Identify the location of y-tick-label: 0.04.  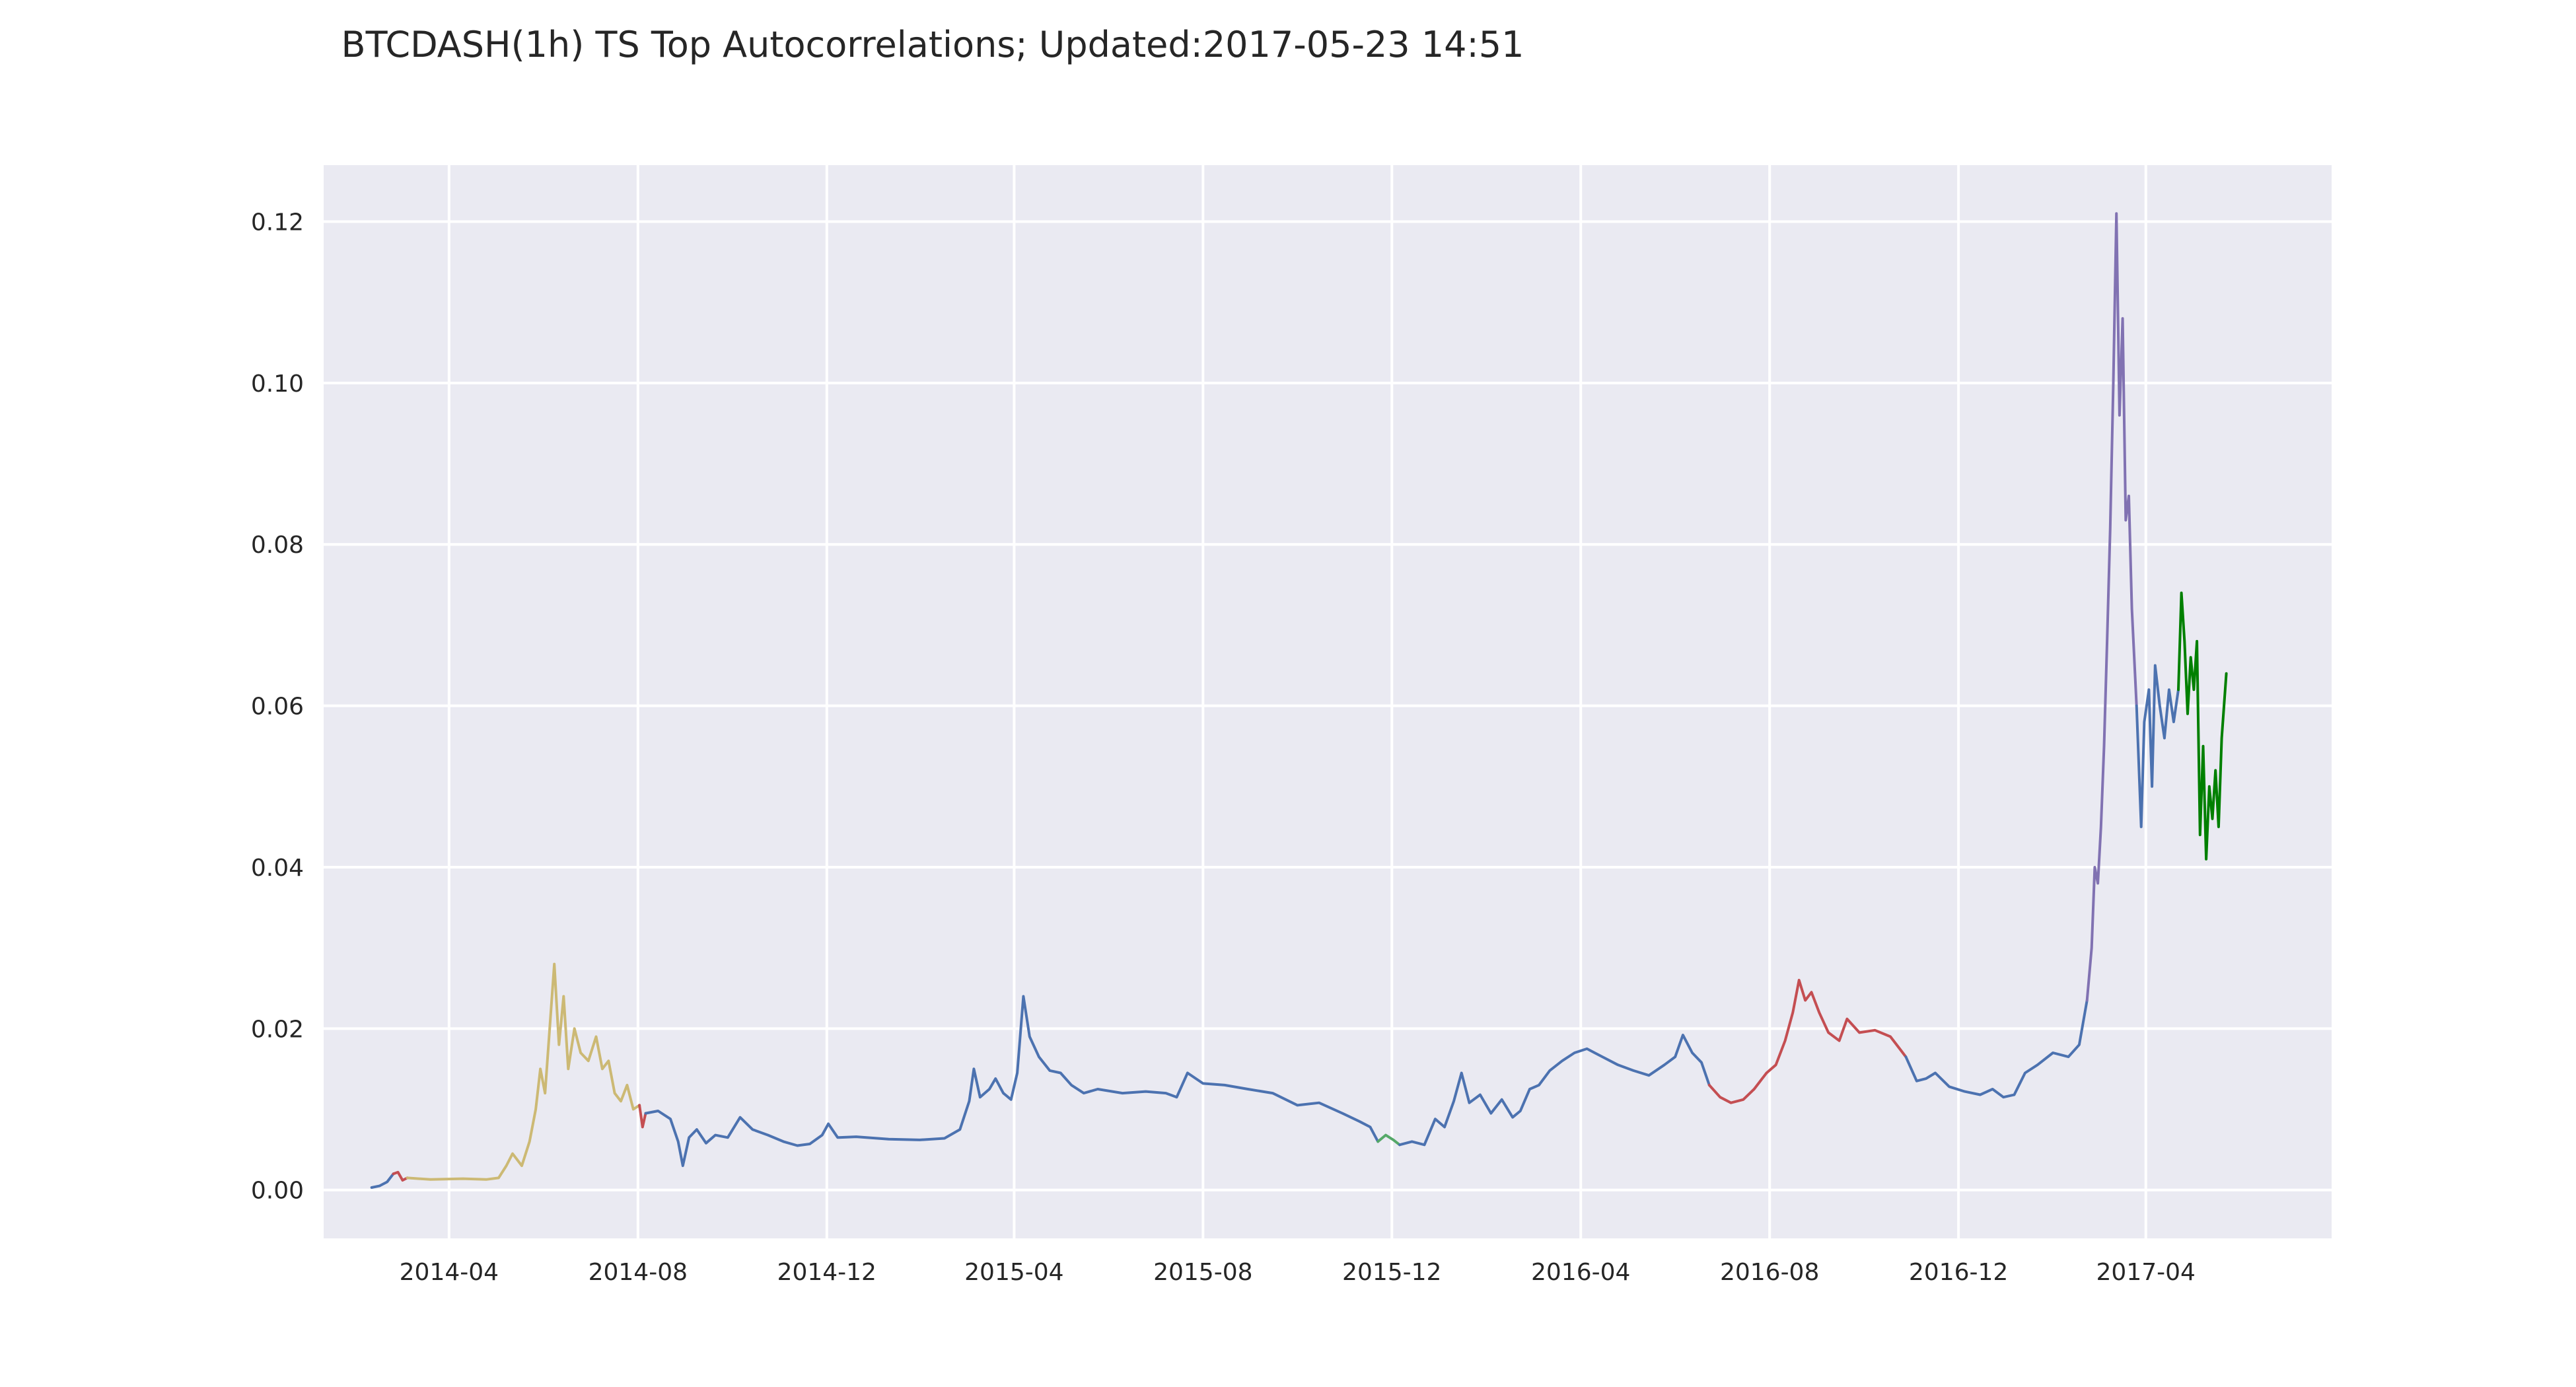
(277, 868).